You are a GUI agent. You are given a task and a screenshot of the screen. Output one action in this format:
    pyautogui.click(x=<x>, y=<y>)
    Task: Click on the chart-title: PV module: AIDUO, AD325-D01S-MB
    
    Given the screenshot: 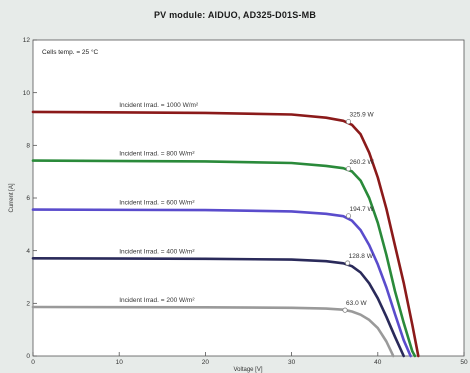 What is the action you would take?
    pyautogui.click(x=235, y=15)
    